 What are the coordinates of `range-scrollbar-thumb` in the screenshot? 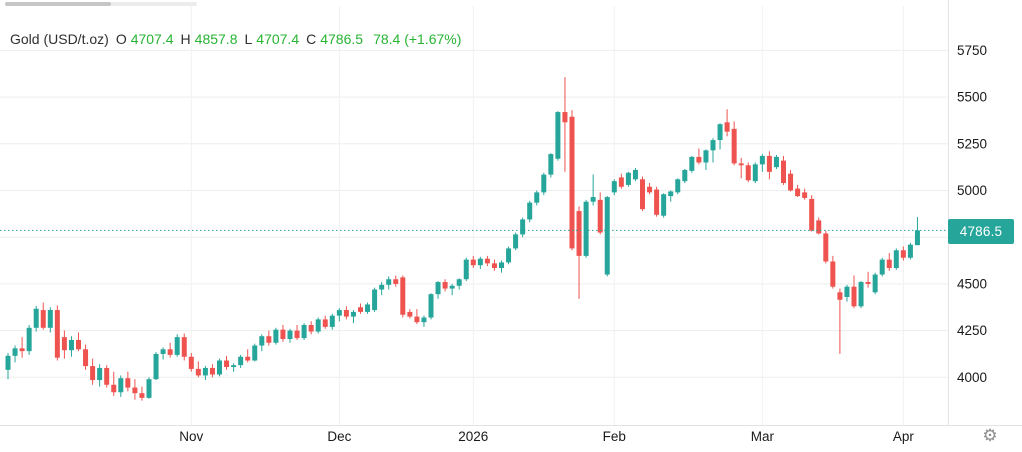 It's located at (58, 4).